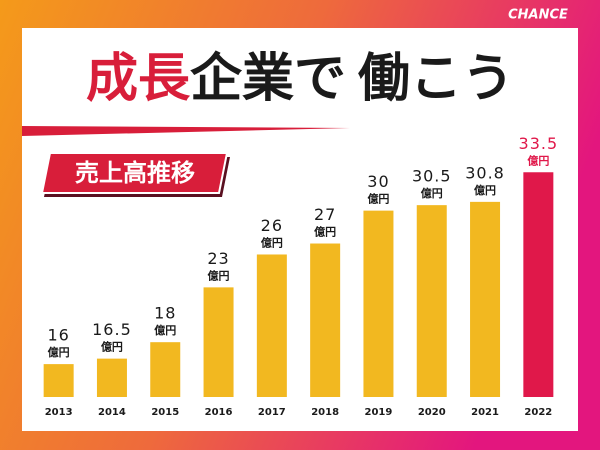  Describe the element at coordinates (378, 181) in the screenshot. I see `value-label: 30` at that location.